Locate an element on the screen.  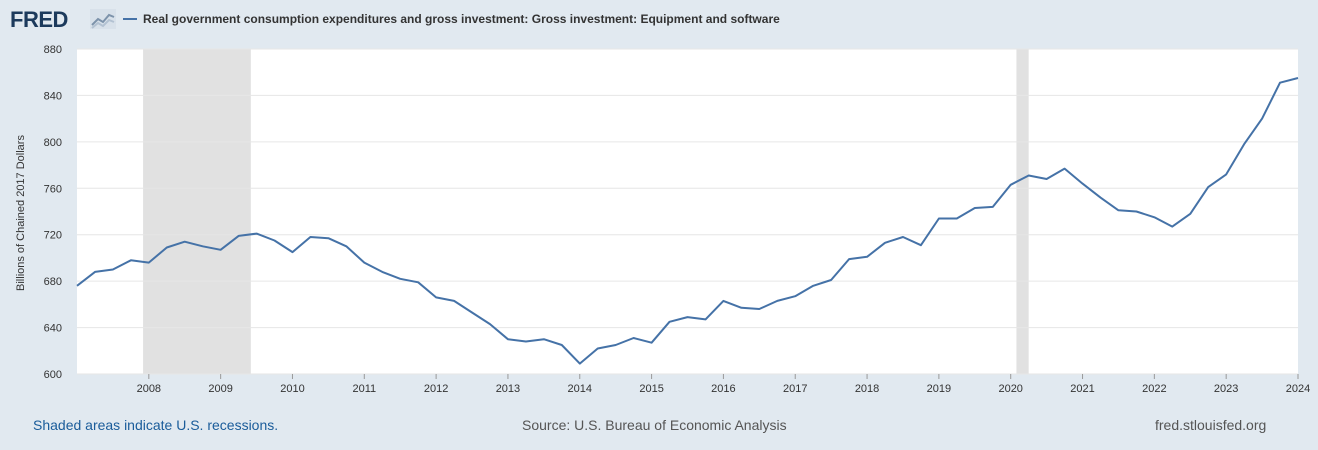
x-tick-label: 2020 is located at coordinates (1010, 389).